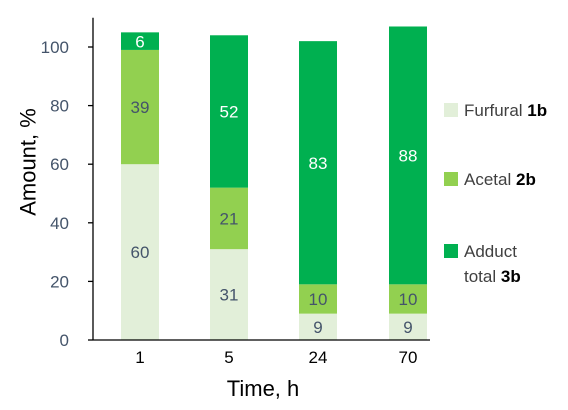 The height and width of the screenshot is (410, 568). I want to click on y-tick-label: 100, so click(55, 47).